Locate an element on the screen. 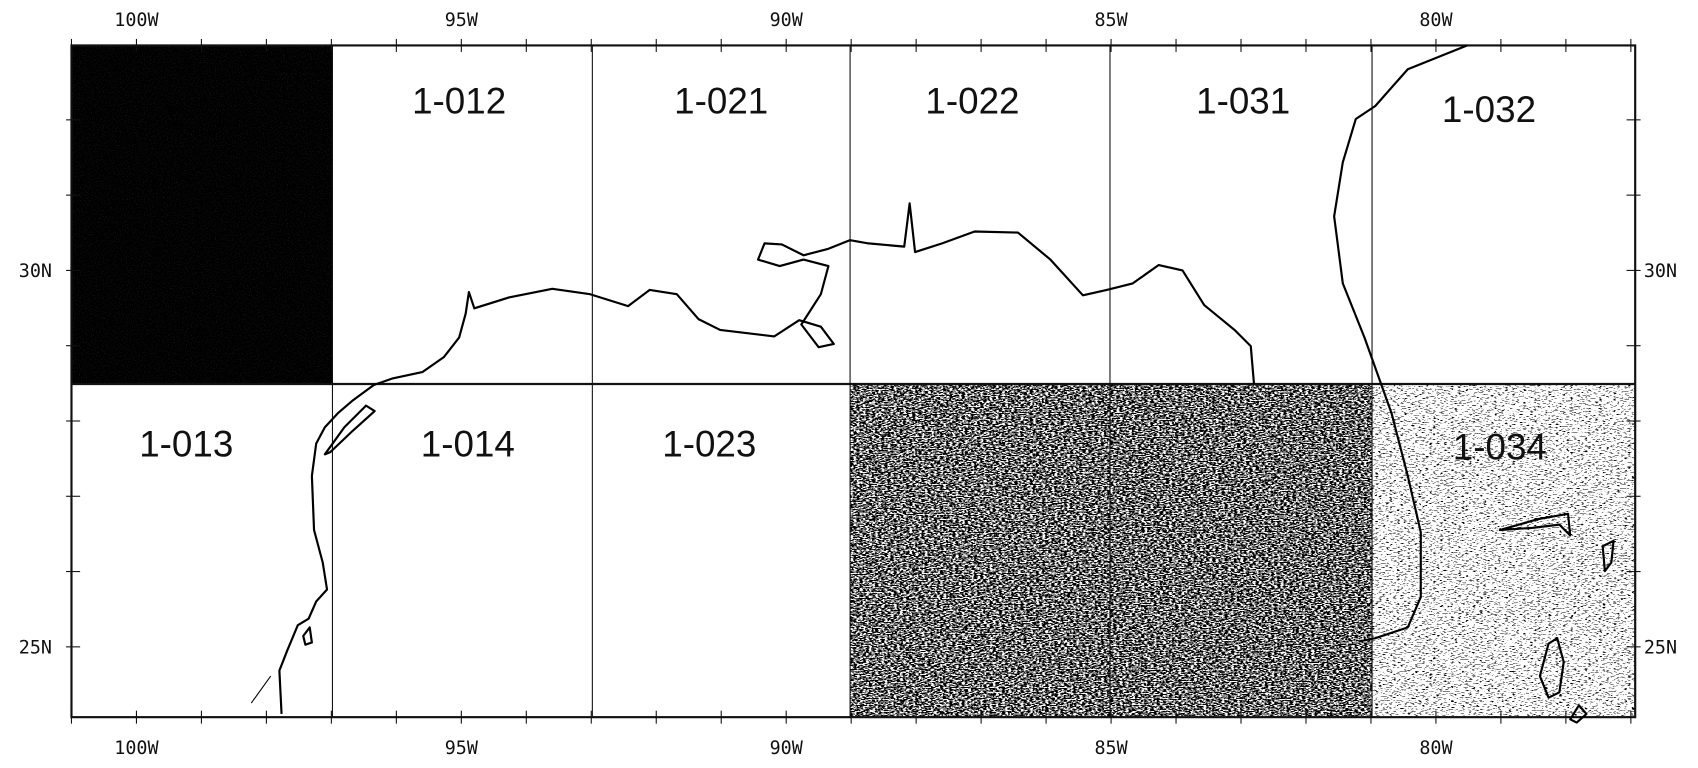  cell-label: 1-034 is located at coordinates (1500, 447).